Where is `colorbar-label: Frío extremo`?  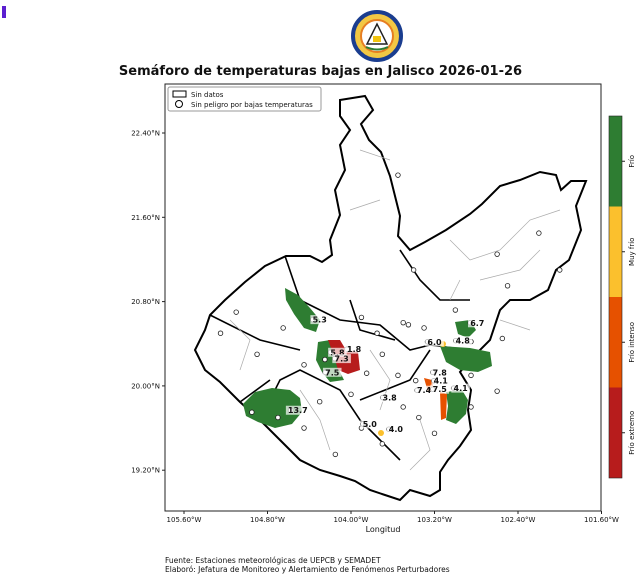
colorbar-label: Frío extremo is located at coordinates (632, 433).